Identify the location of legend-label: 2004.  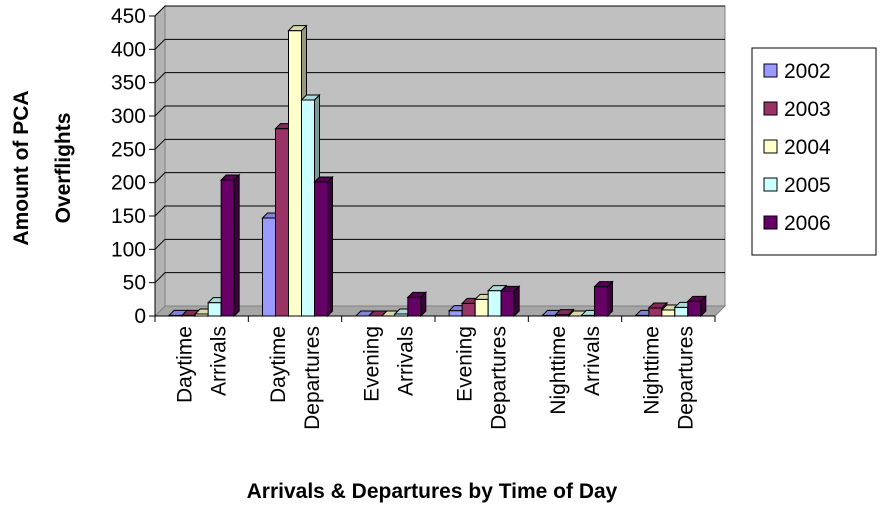
(807, 147).